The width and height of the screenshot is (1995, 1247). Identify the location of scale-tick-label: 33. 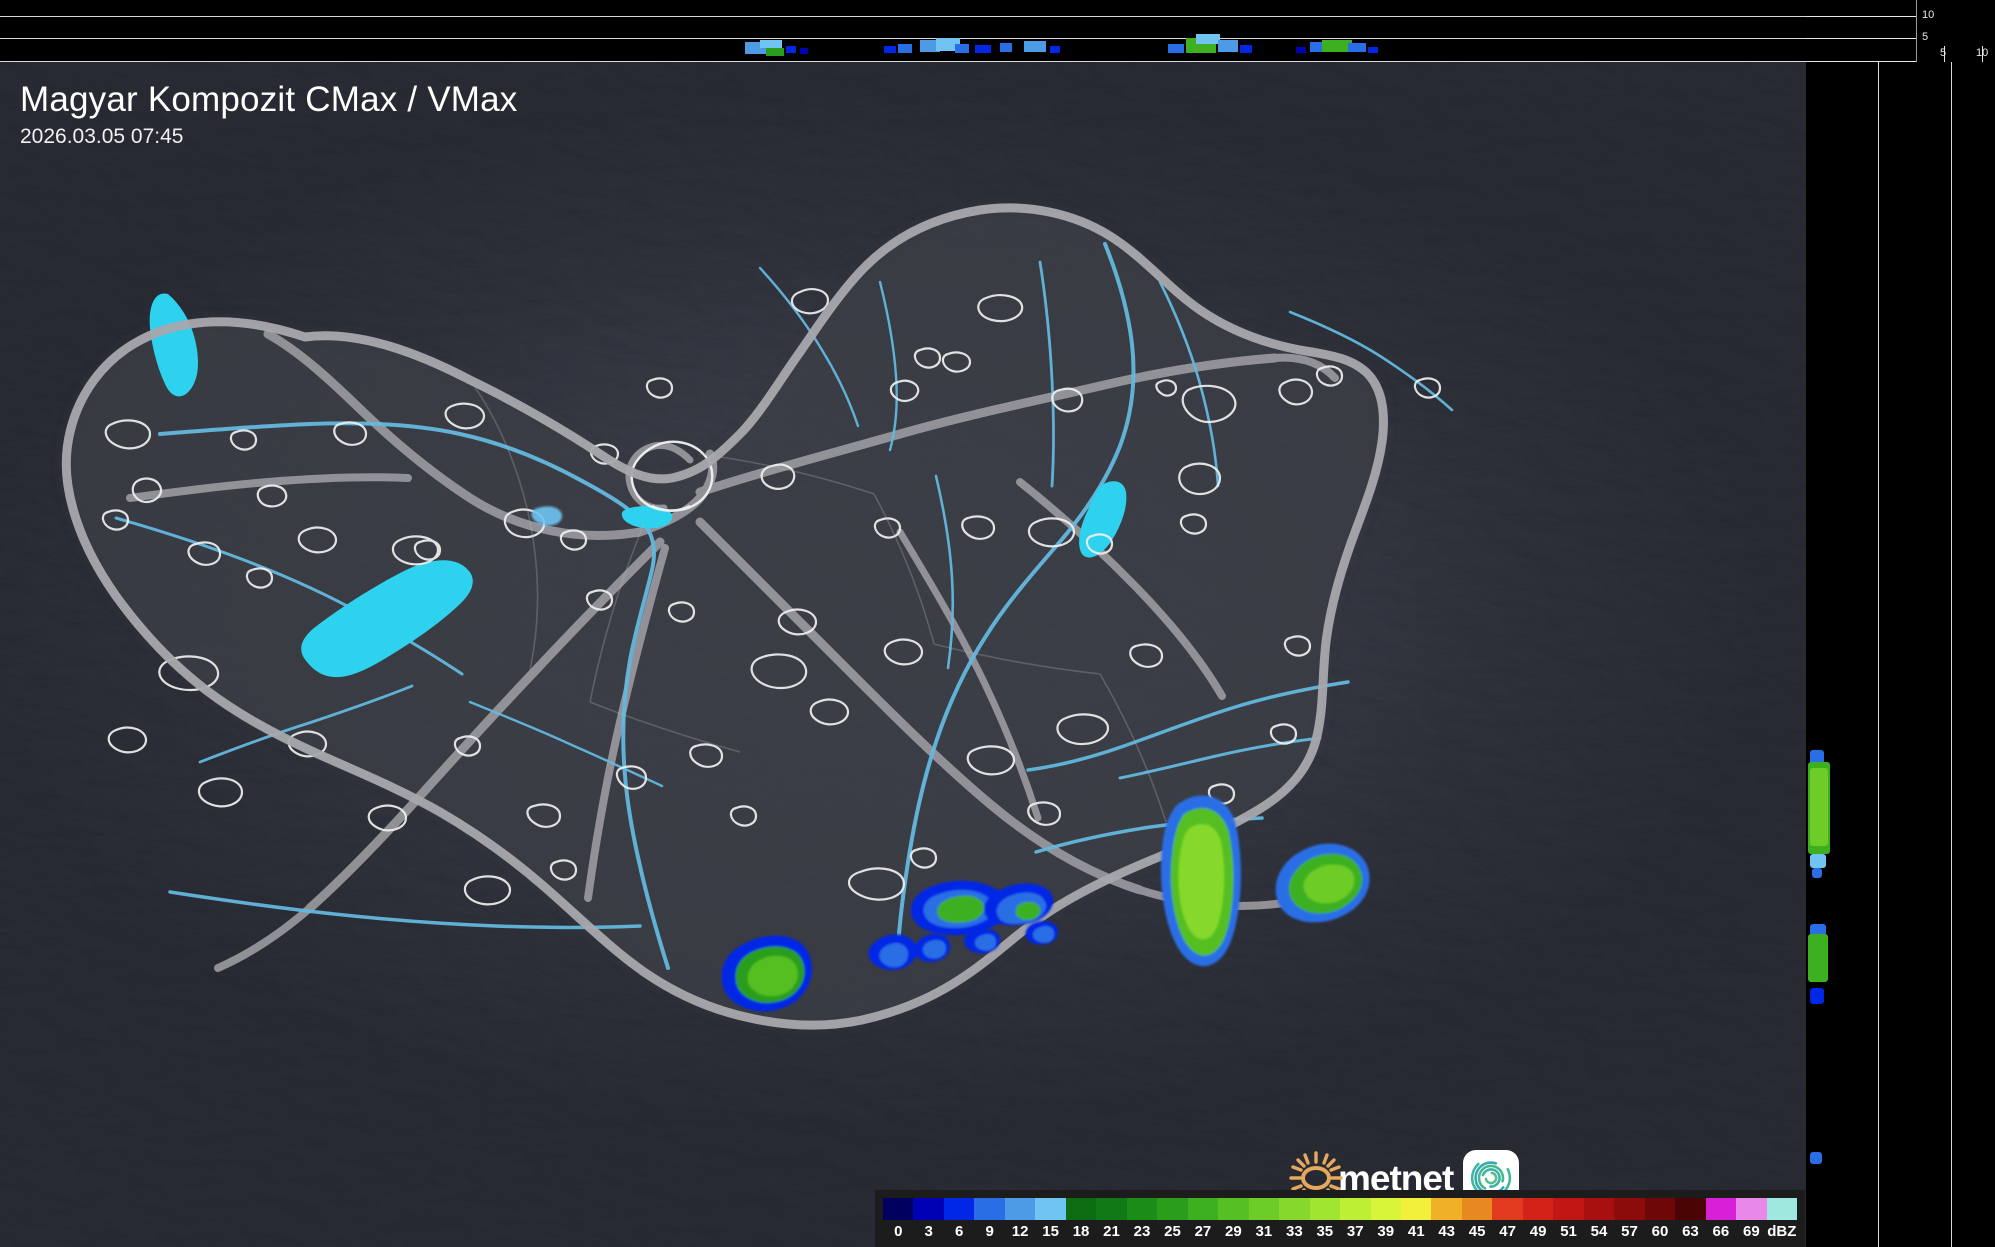
(1294, 1231).